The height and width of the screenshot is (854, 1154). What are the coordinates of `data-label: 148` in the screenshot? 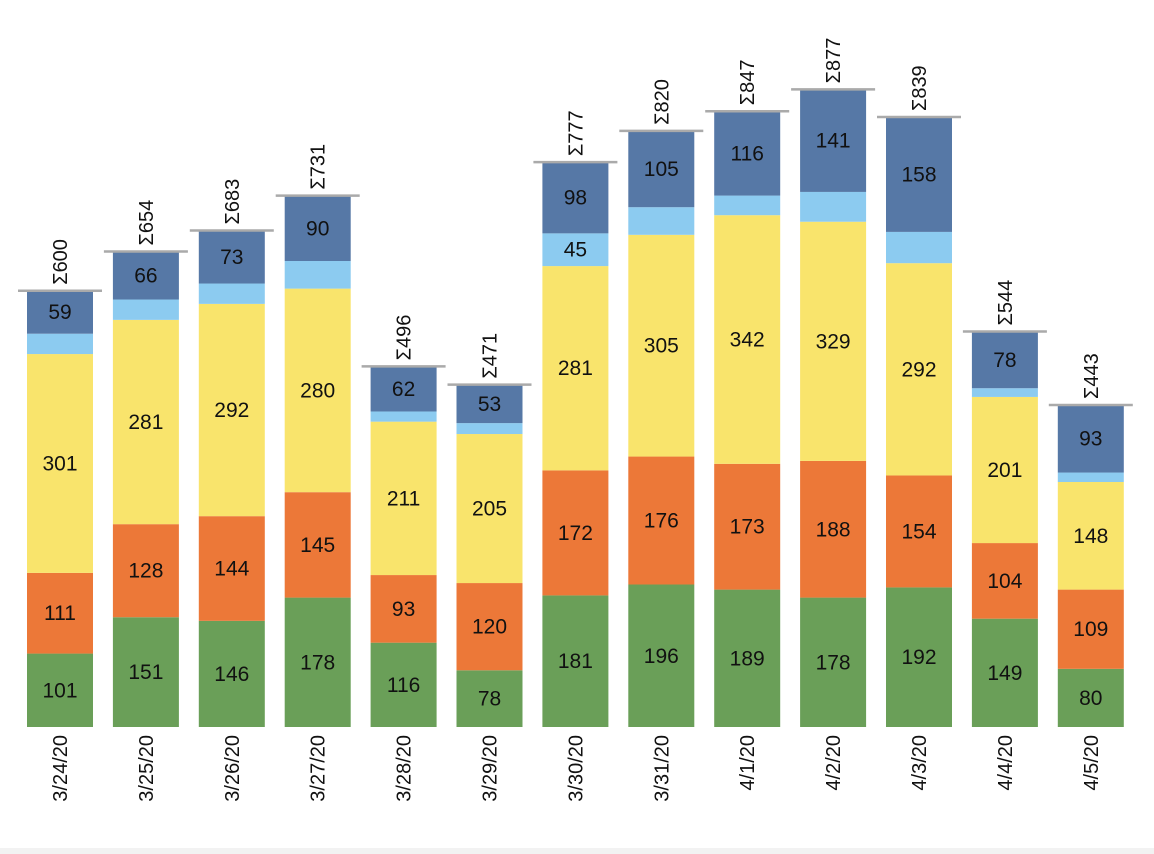 It's located at (1090, 536).